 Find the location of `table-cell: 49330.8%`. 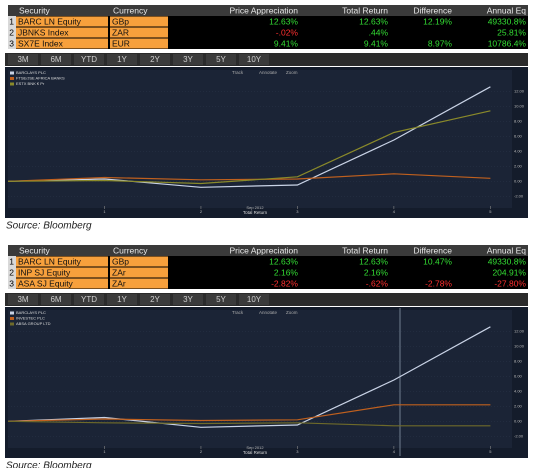

table-cell: 49330.8% is located at coordinates (507, 261).